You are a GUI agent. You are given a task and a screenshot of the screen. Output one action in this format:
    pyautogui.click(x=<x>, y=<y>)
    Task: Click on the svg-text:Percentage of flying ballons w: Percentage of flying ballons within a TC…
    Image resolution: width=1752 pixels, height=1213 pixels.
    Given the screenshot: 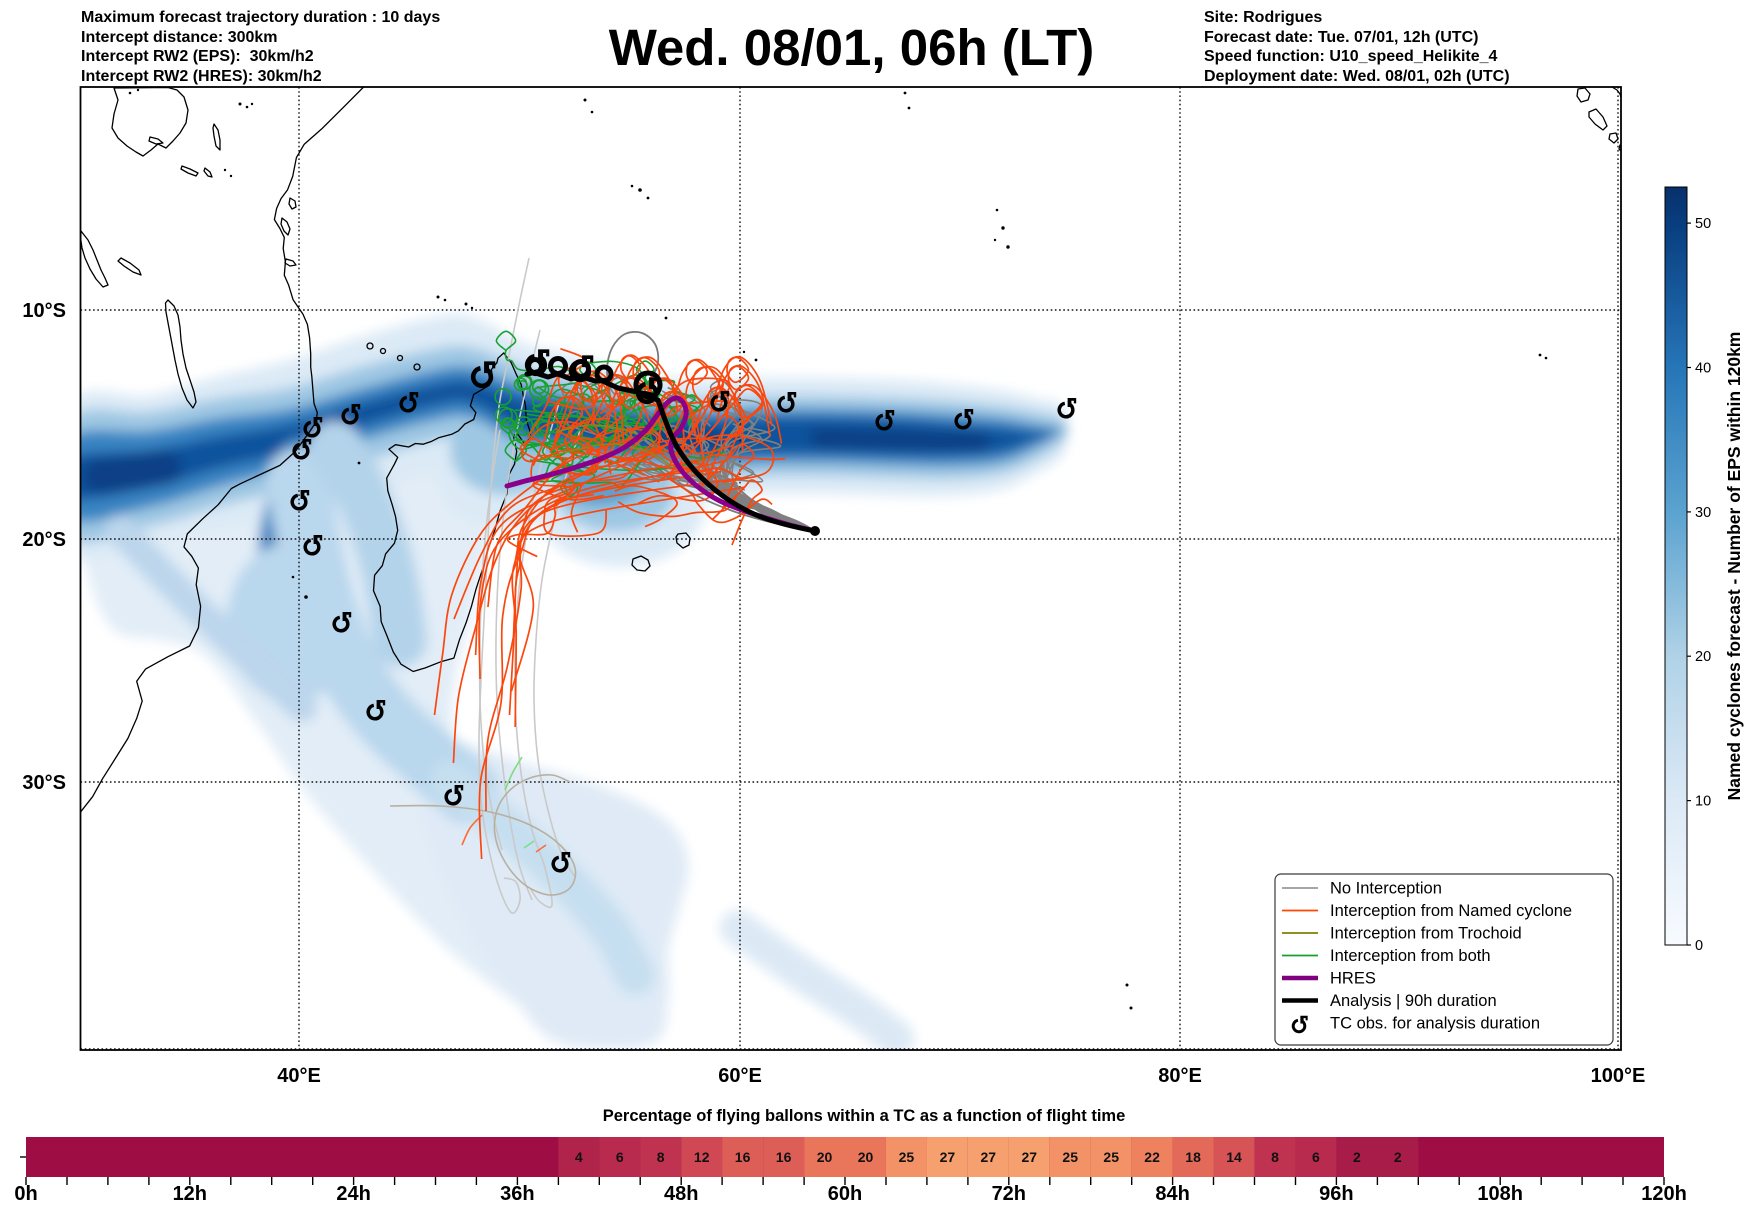 What is the action you would take?
    pyautogui.click(x=864, y=1116)
    